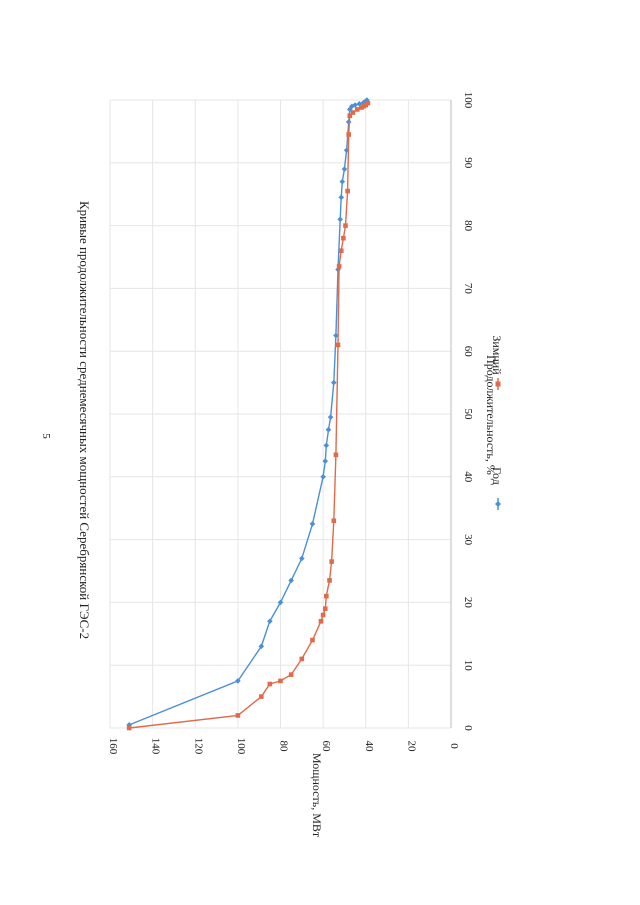 The image size is (640, 905). What do you see at coordinates (454, 746) in the screenshot?
I see `y-tick-label: 0` at bounding box center [454, 746].